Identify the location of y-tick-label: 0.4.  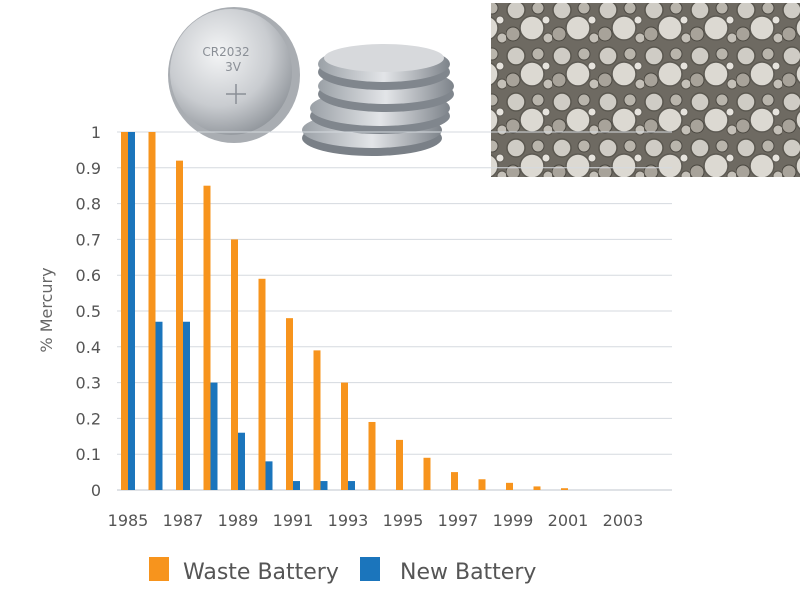
(88, 347).